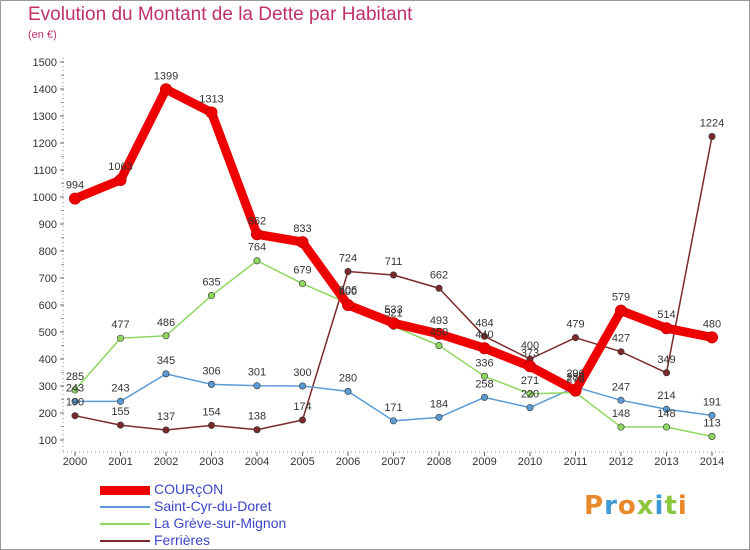 The height and width of the screenshot is (550, 750). Describe the element at coordinates (120, 462) in the screenshot. I see `x-tick-label: 2001` at that location.